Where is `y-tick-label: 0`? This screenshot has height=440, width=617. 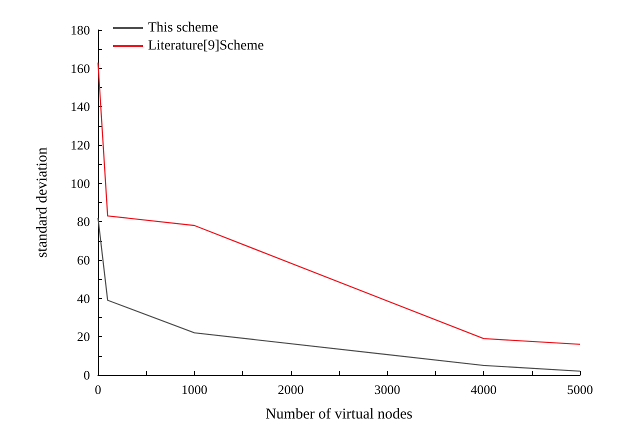
y-tick-label: 0 is located at coordinates (87, 375).